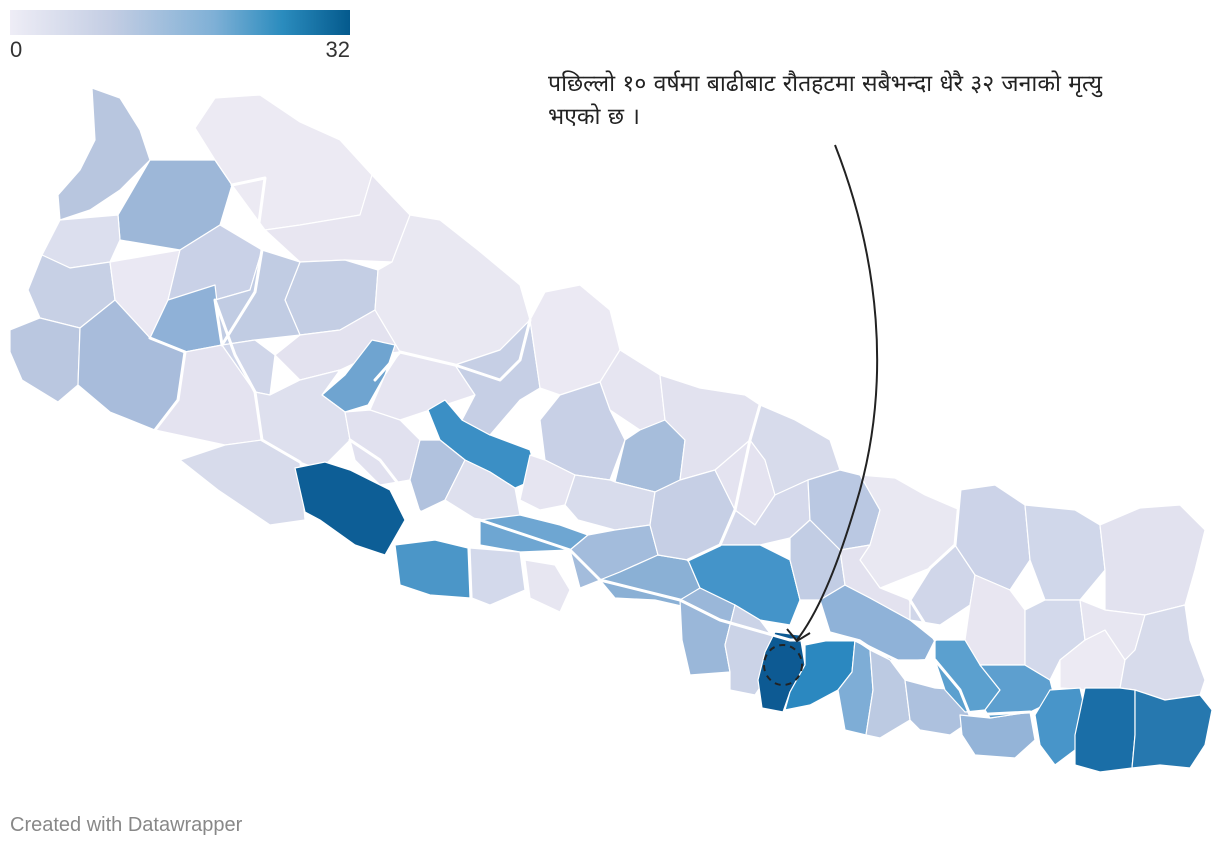  I want to click on legend-min-label: 0, so click(16, 49).